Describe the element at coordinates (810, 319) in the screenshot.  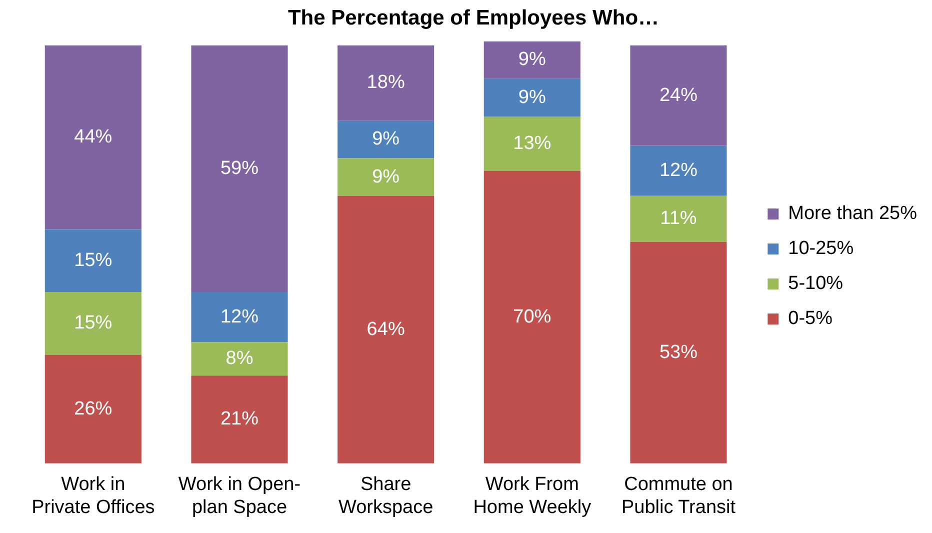
I see `legend-label: 0-5%` at that location.